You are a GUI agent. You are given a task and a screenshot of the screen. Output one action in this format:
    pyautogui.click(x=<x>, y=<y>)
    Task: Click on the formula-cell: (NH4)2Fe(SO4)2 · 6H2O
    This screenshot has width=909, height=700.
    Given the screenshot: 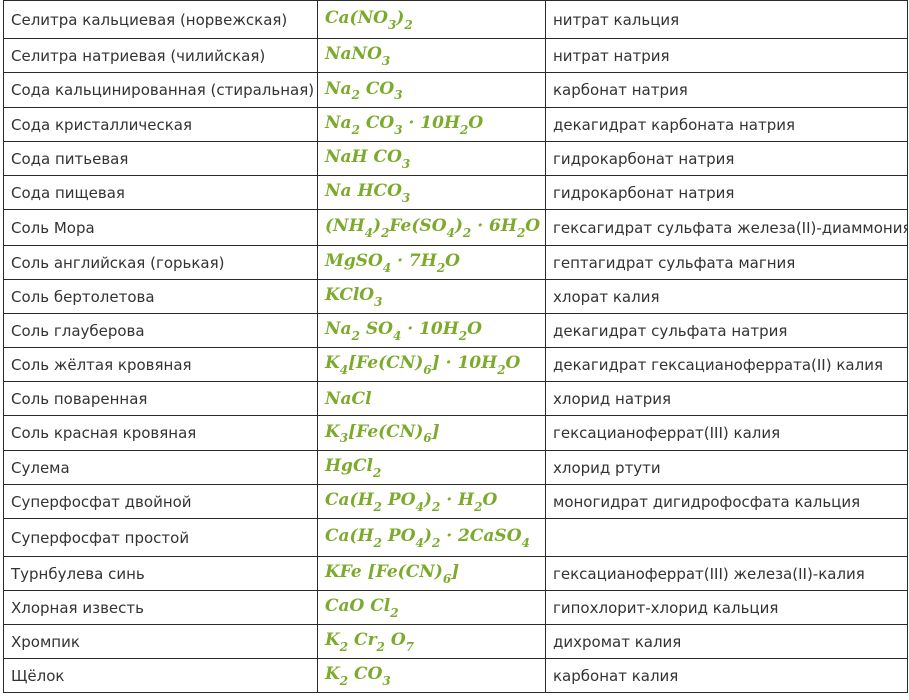 What is the action you would take?
    pyautogui.click(x=431, y=227)
    